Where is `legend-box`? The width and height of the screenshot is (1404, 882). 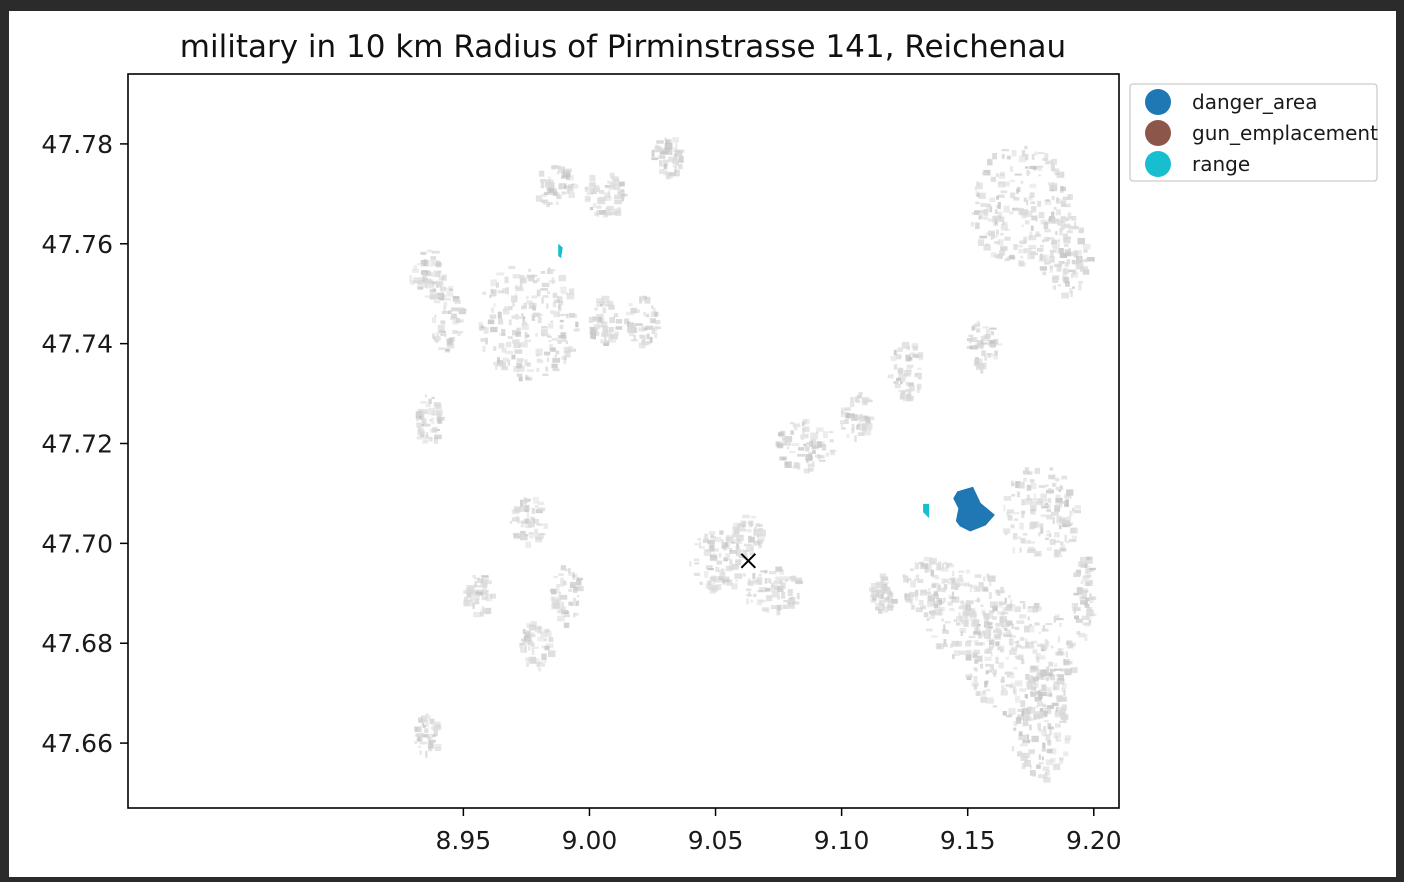 legend-box is located at coordinates (1253, 132).